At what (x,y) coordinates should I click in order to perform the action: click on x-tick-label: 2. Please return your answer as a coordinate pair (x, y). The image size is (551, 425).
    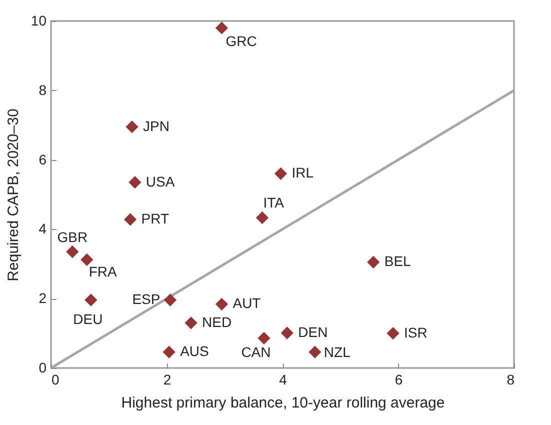
    Looking at the image, I should click on (167, 380).